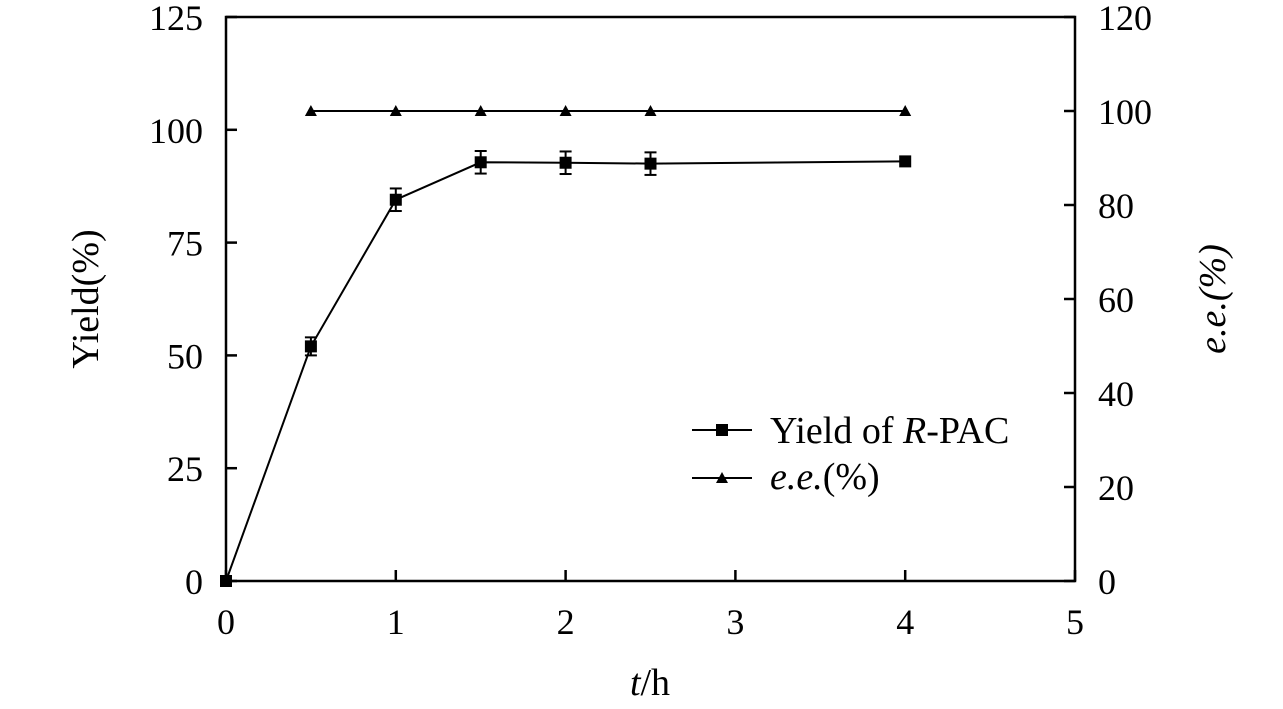  I want to click on y-left-tick-label: 100, so click(176, 131).